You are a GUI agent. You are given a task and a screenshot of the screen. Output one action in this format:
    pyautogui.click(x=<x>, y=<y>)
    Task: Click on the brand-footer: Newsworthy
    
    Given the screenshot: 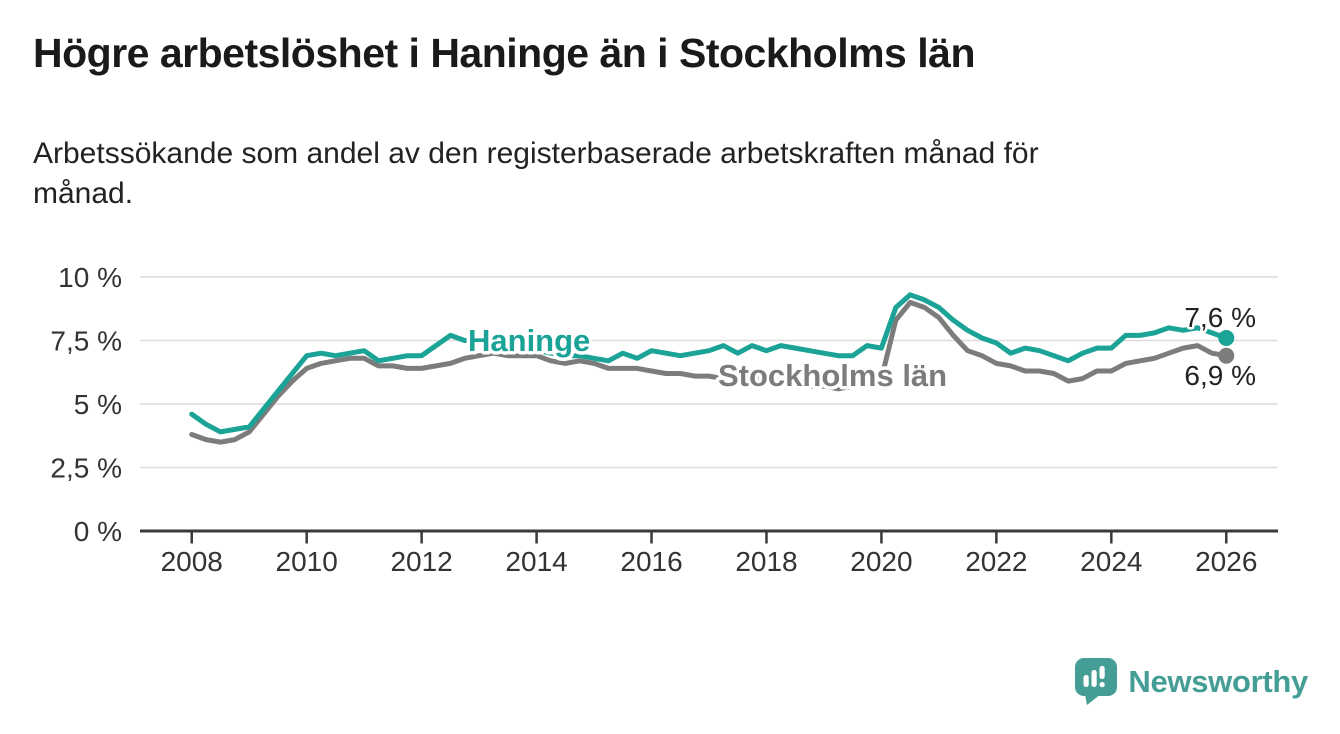 What is the action you would take?
    pyautogui.click(x=1191, y=682)
    